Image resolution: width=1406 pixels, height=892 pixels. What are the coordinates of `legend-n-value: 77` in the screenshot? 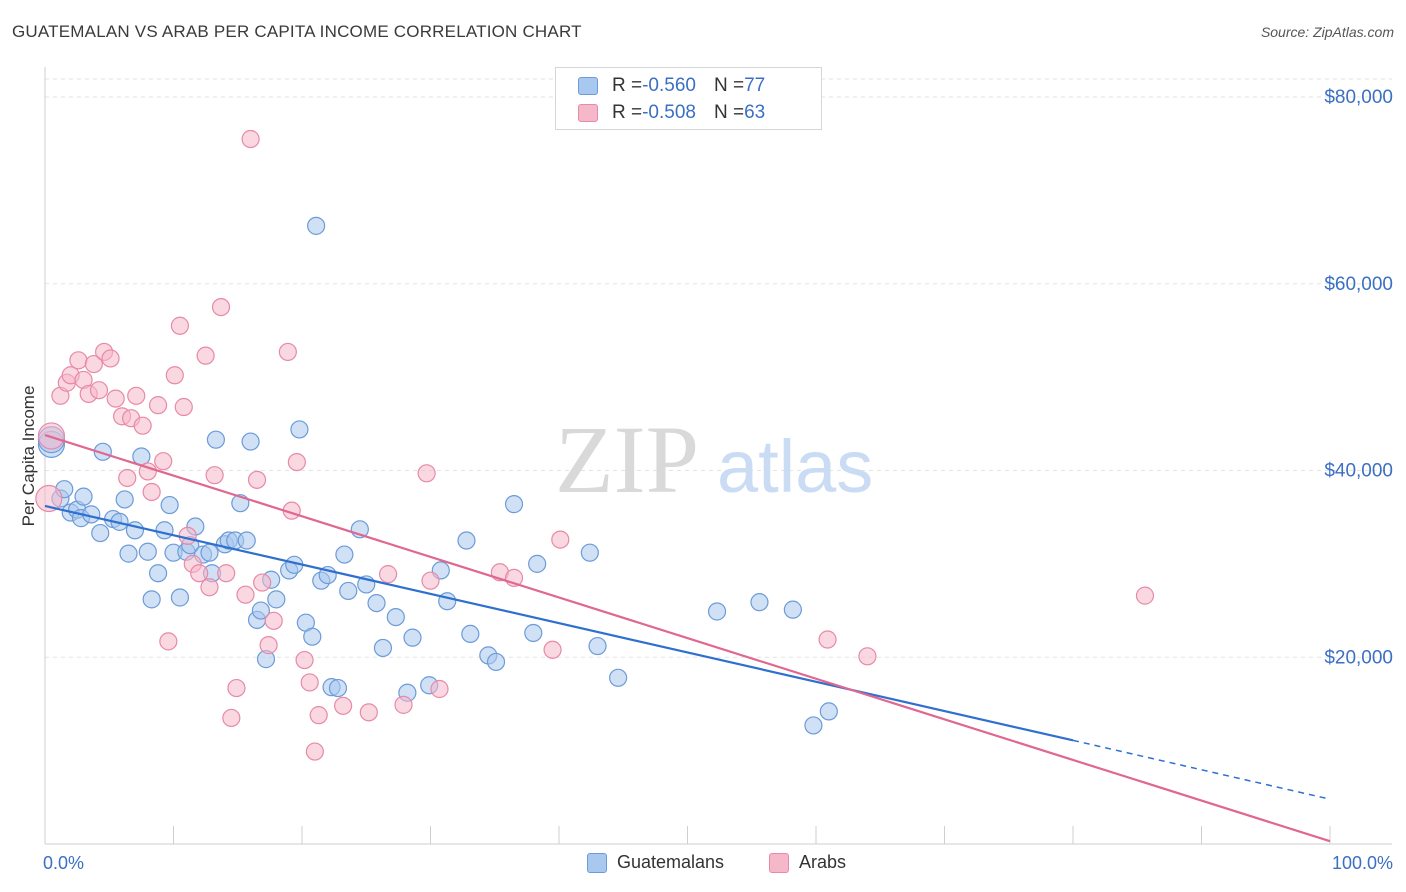 It's located at (755, 85).